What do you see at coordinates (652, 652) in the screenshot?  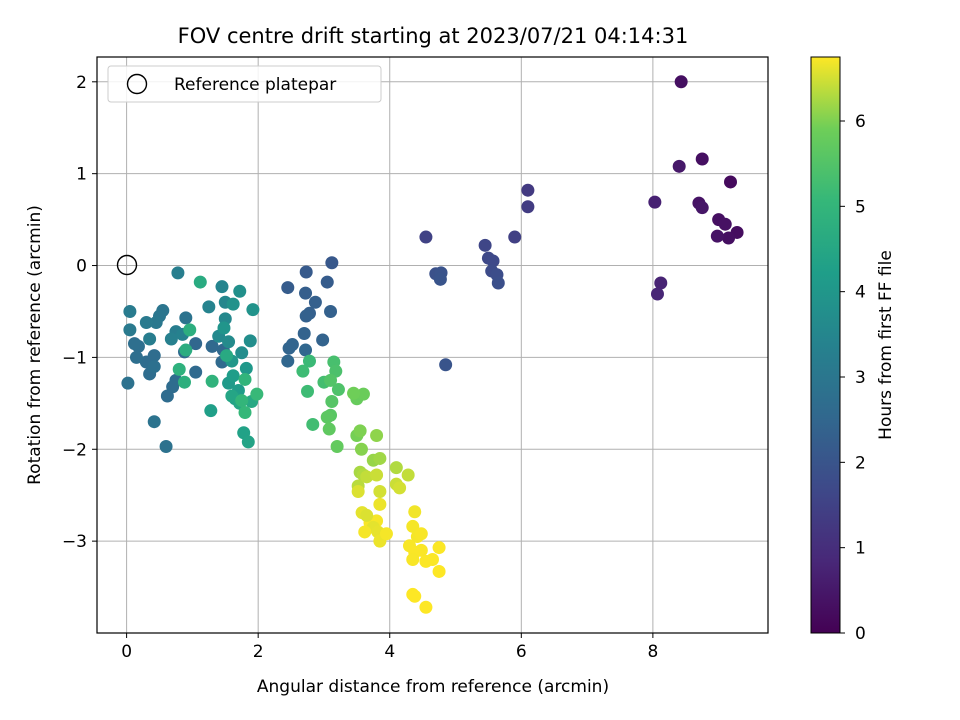 I see `x-tick-label: 8` at bounding box center [652, 652].